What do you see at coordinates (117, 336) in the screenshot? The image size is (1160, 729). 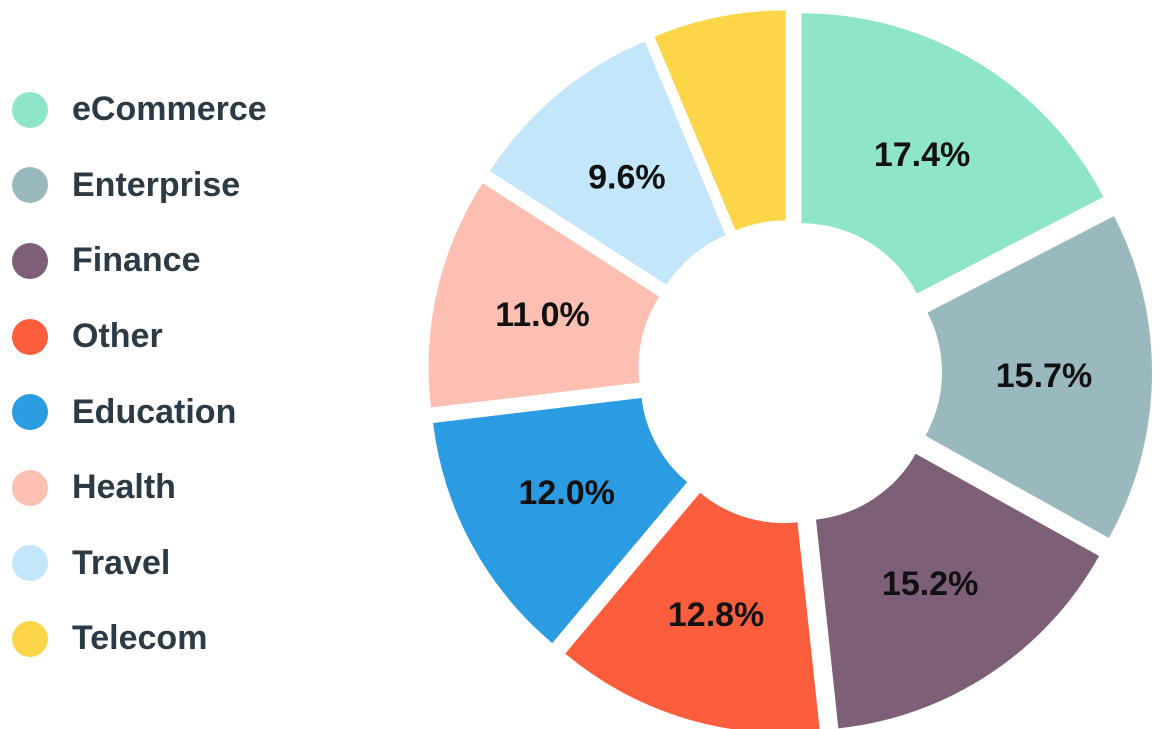 I see `legend-label: Other` at bounding box center [117, 336].